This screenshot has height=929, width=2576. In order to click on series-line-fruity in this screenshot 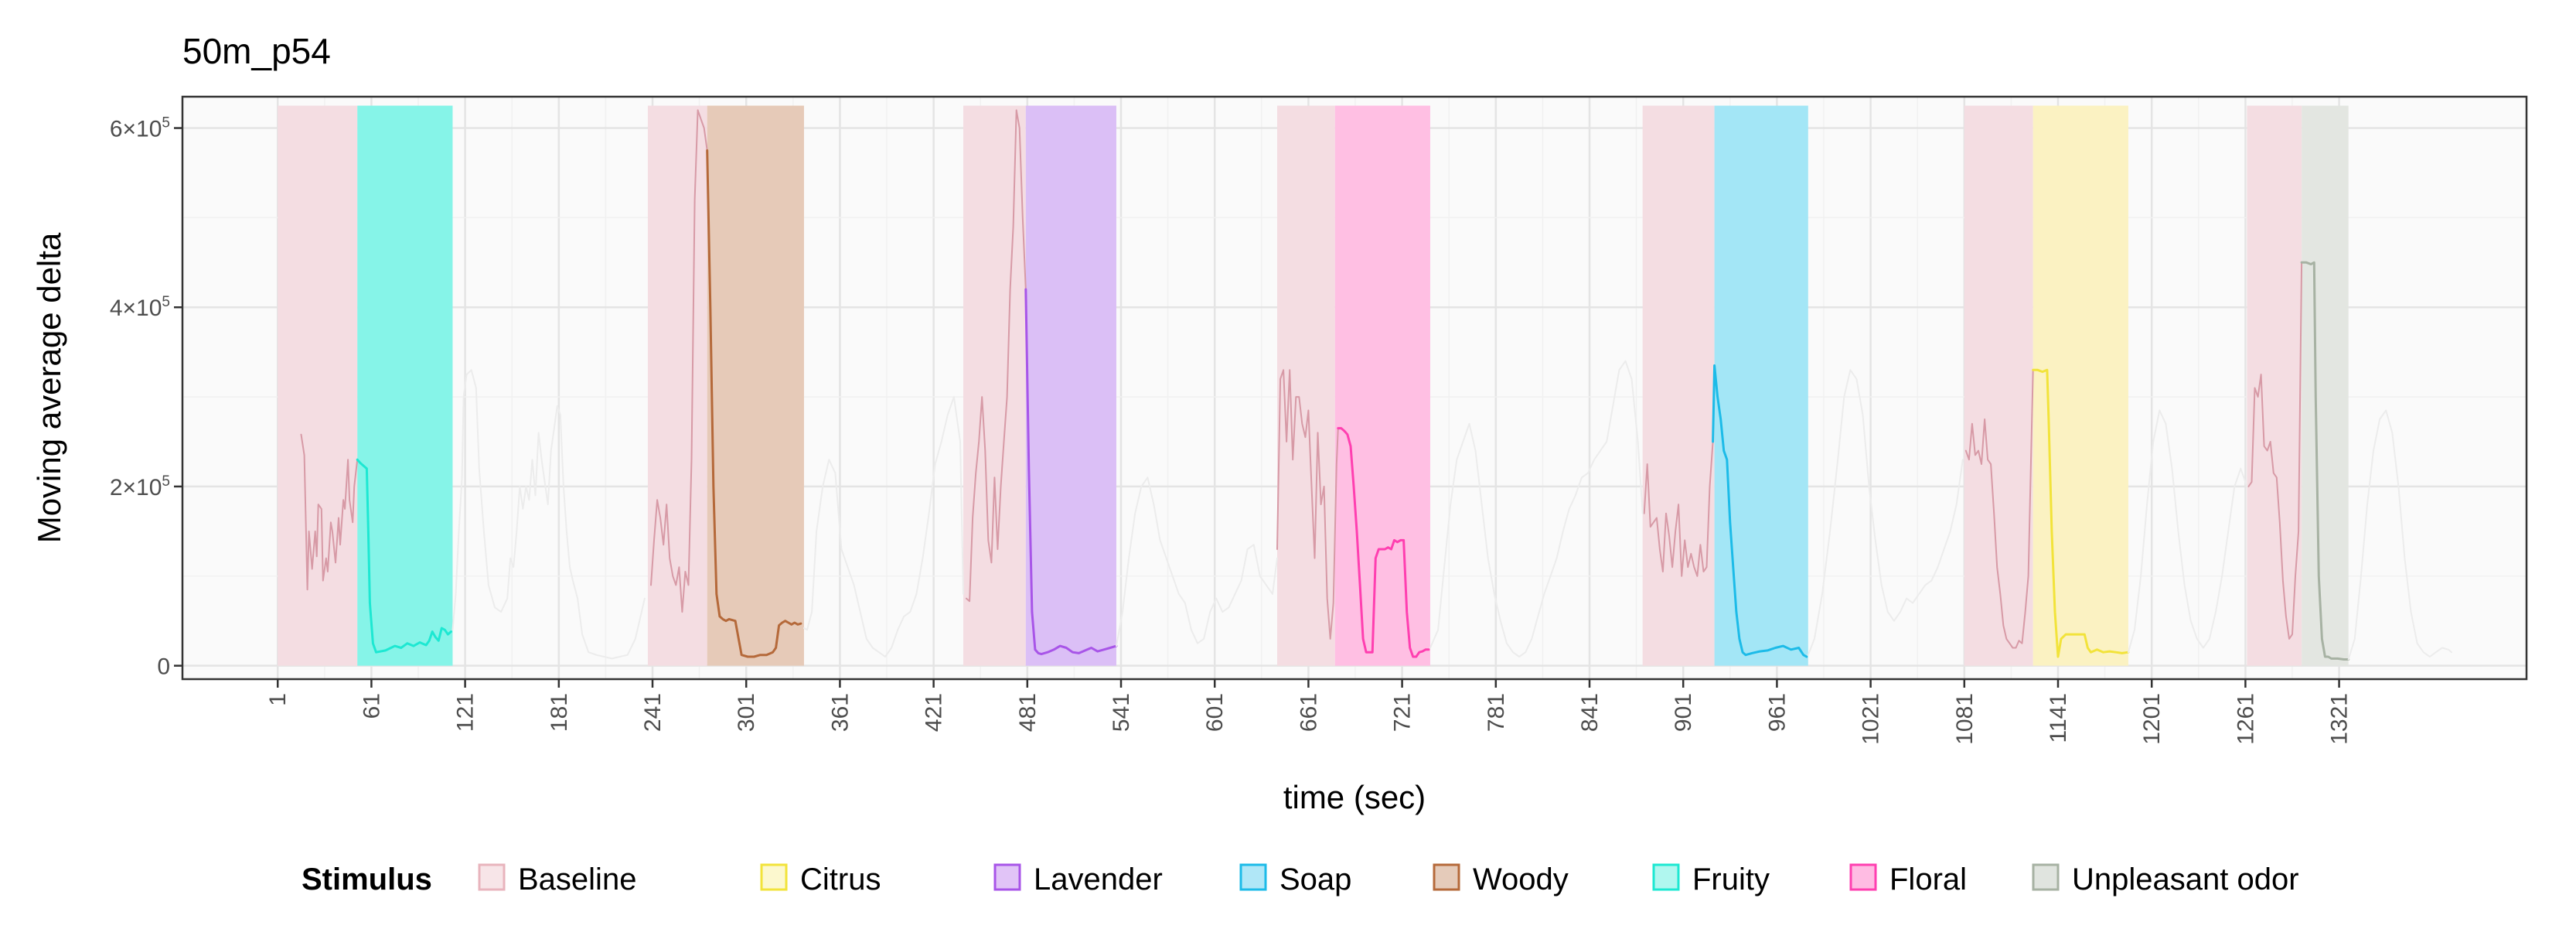, I will do `click(404, 556)`.